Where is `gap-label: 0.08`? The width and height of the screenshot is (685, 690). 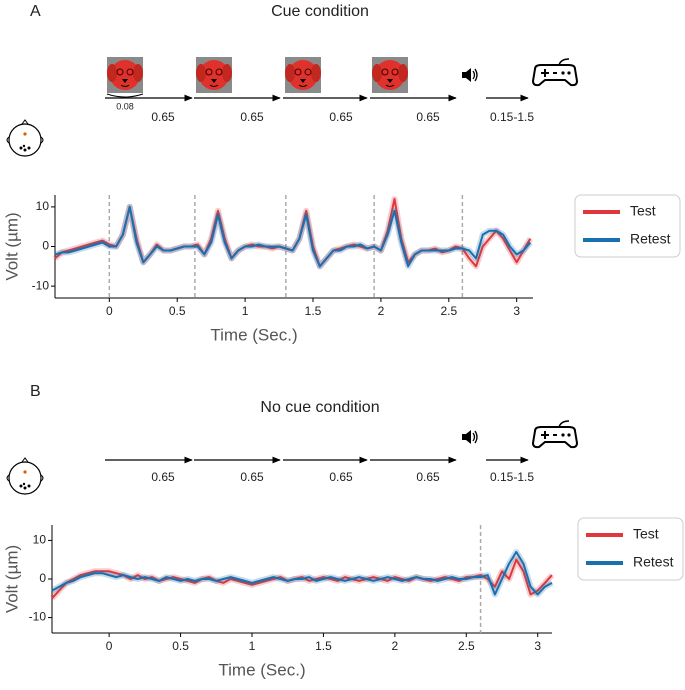 gap-label: 0.08 is located at coordinates (125, 106).